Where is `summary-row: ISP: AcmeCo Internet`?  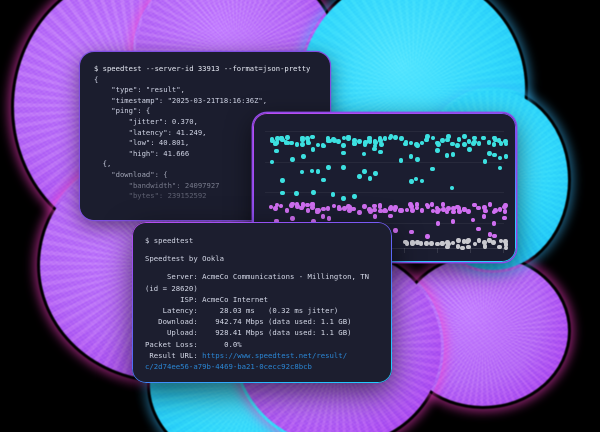 summary-row: ISP: AcmeCo Internet is located at coordinates (207, 299).